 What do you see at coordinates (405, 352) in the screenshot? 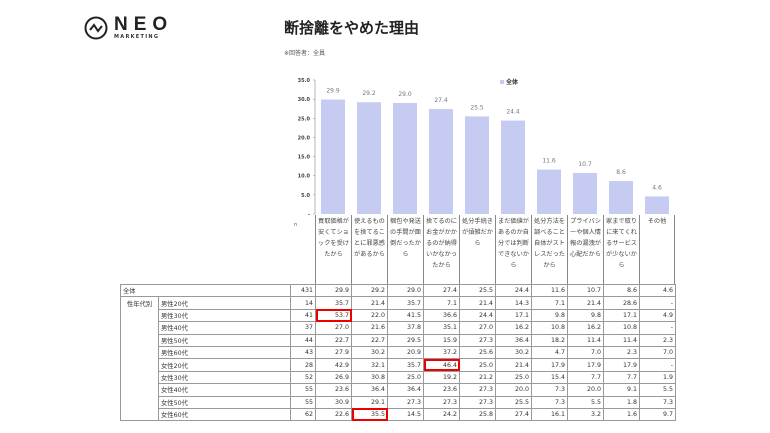
I see `value-cell: 20.9` at bounding box center [405, 352].